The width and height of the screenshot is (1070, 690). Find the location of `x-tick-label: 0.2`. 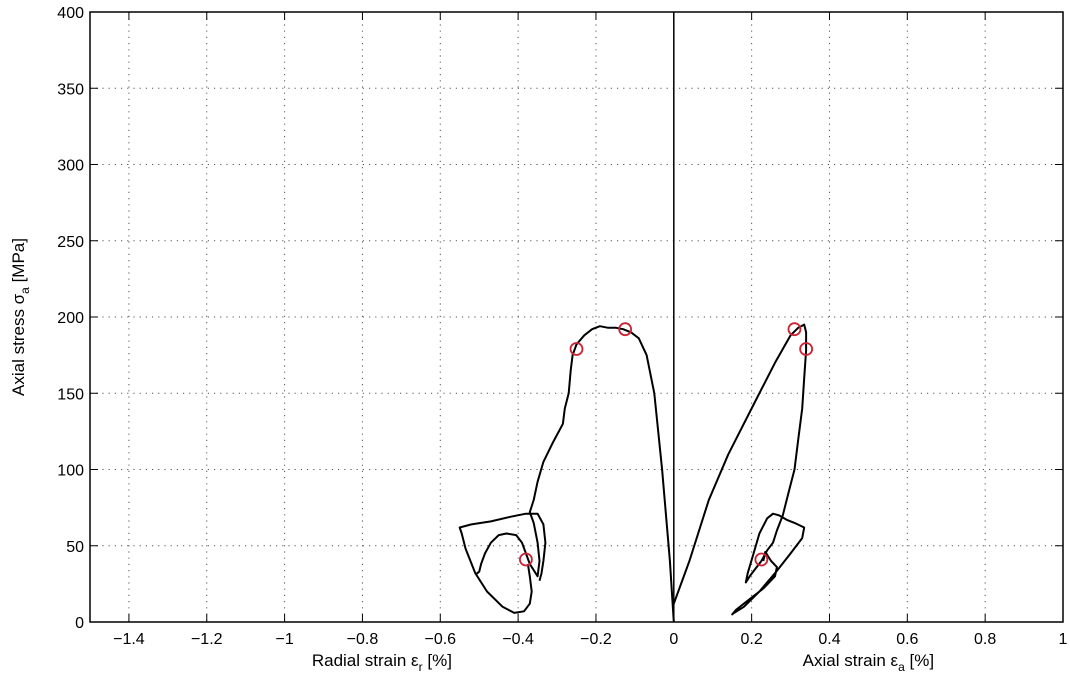

x-tick-label: 0.2 is located at coordinates (752, 639).